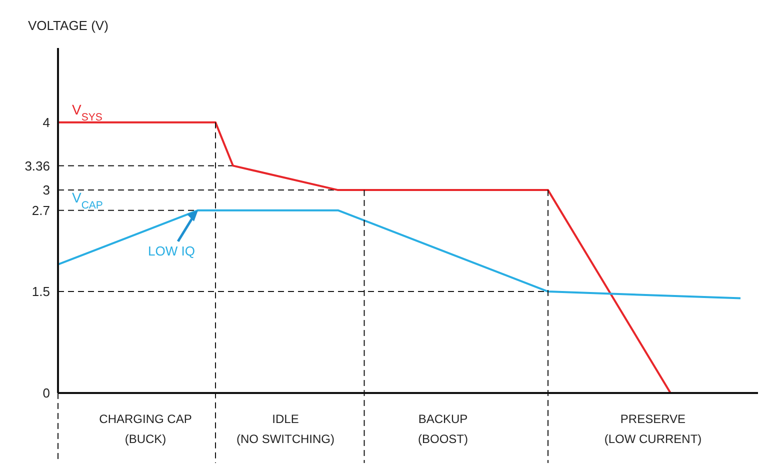 This screenshot has height=468, width=774. What do you see at coordinates (145, 429) in the screenshot?
I see `x-tick-label: CHARGING CAP (BUCK)` at bounding box center [145, 429].